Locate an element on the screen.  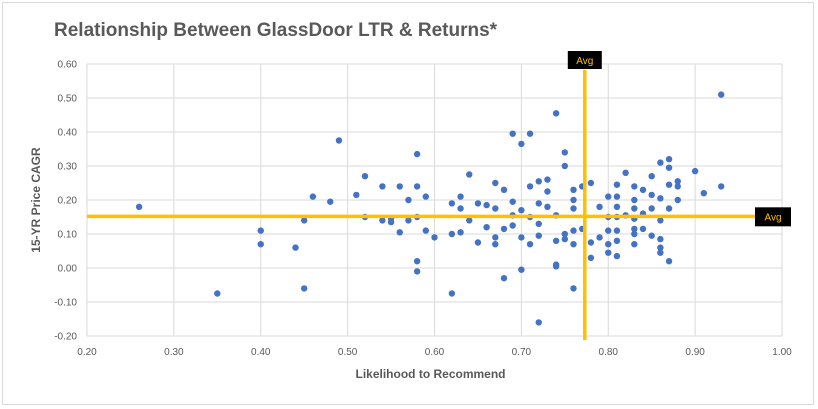
x-tick-label: 1.00 is located at coordinates (782, 352).